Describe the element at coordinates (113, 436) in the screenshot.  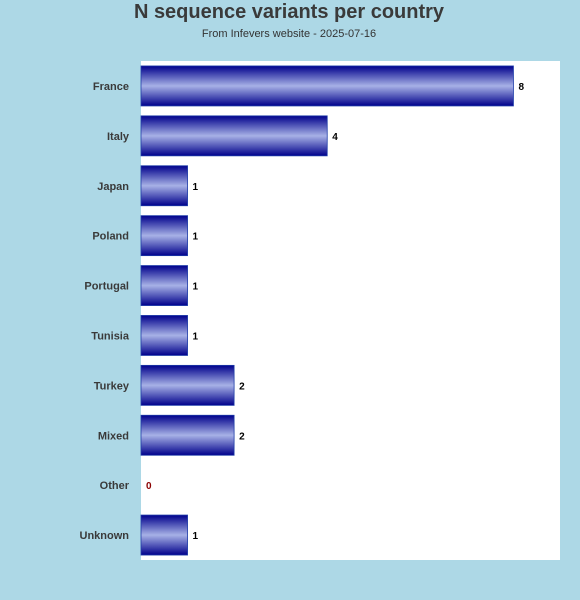
I see `category-label: Mixed` at that location.